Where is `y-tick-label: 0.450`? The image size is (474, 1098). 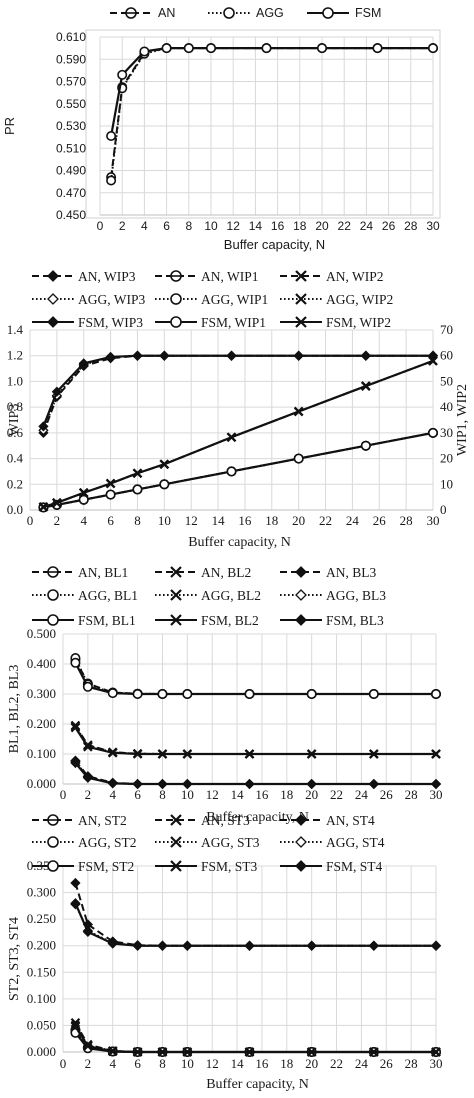 y-tick-label: 0.450 is located at coordinates (71, 215).